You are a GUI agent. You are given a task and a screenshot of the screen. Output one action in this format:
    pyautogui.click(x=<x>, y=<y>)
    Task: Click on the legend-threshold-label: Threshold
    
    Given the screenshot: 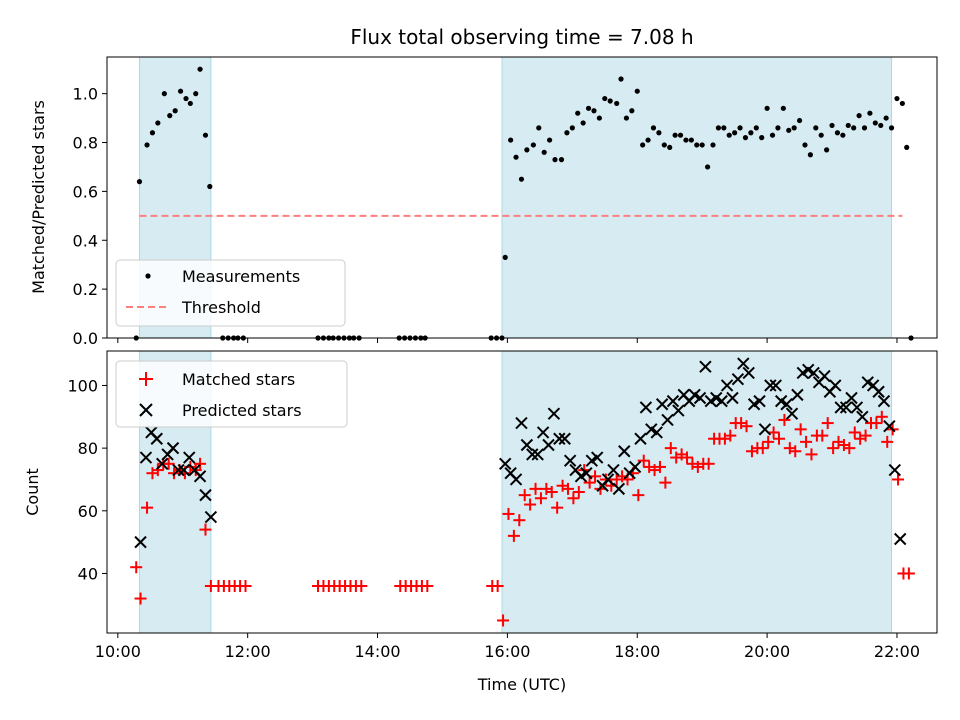 What is the action you would take?
    pyautogui.click(x=221, y=307)
    